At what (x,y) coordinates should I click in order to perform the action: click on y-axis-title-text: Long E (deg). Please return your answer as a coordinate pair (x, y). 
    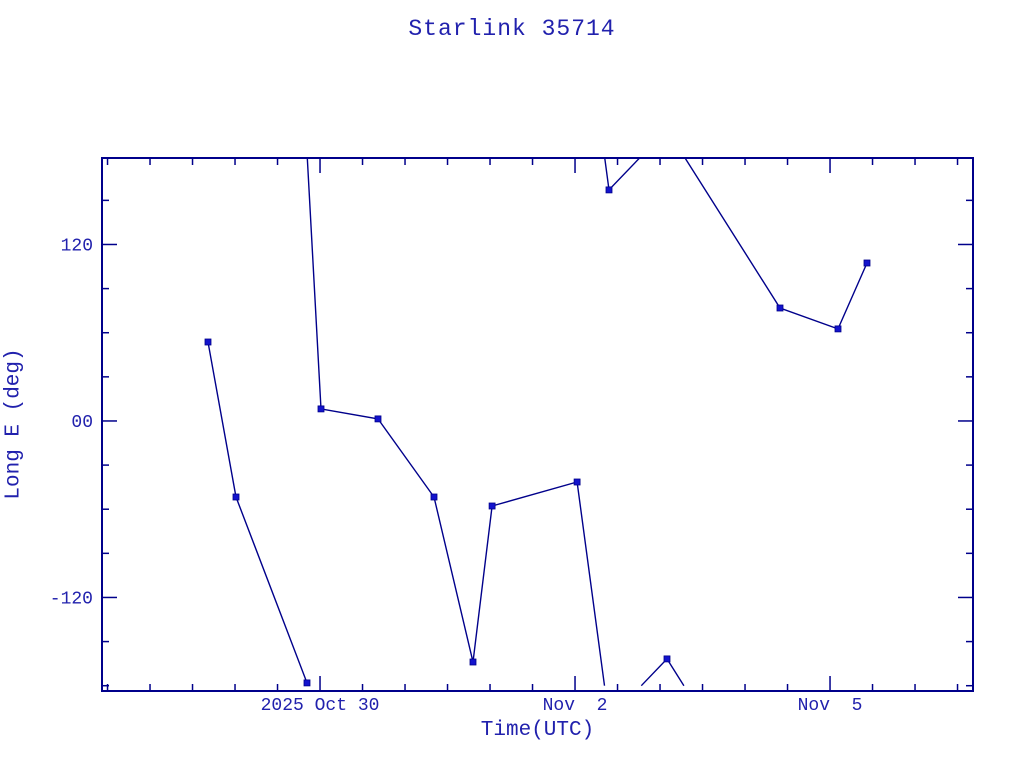
    Looking at the image, I should click on (14, 424).